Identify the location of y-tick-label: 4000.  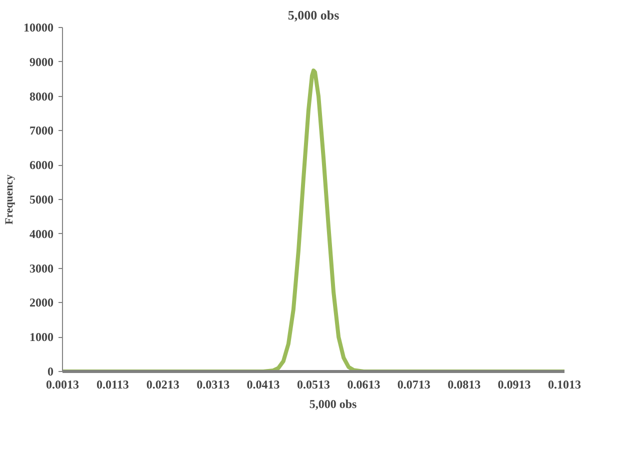
(42, 233).